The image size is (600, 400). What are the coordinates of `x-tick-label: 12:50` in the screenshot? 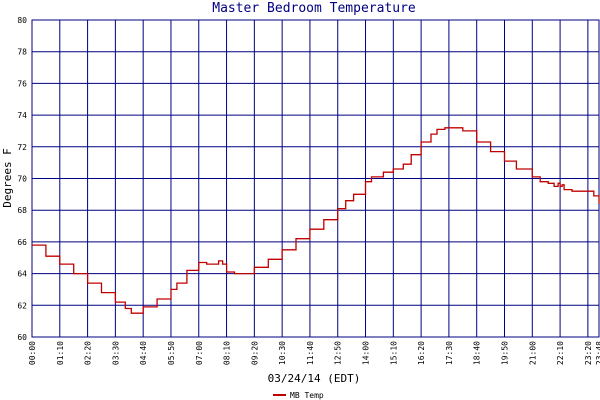 It's located at (338, 353).